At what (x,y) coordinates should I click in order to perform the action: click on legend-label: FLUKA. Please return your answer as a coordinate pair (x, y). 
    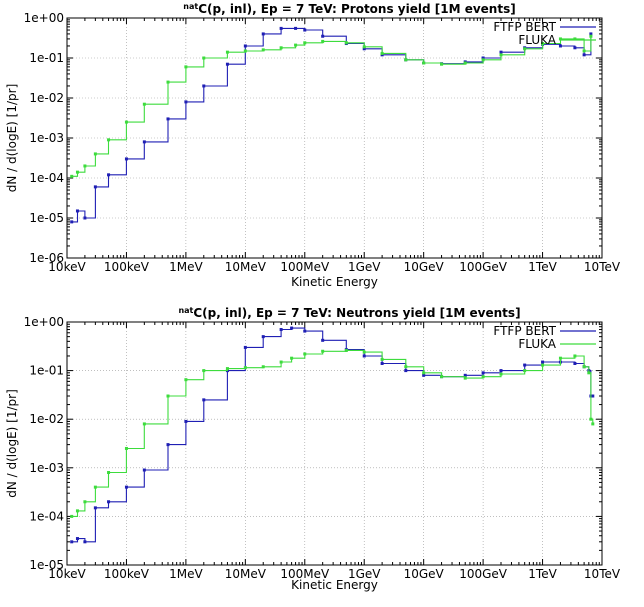
    Looking at the image, I should click on (537, 40).